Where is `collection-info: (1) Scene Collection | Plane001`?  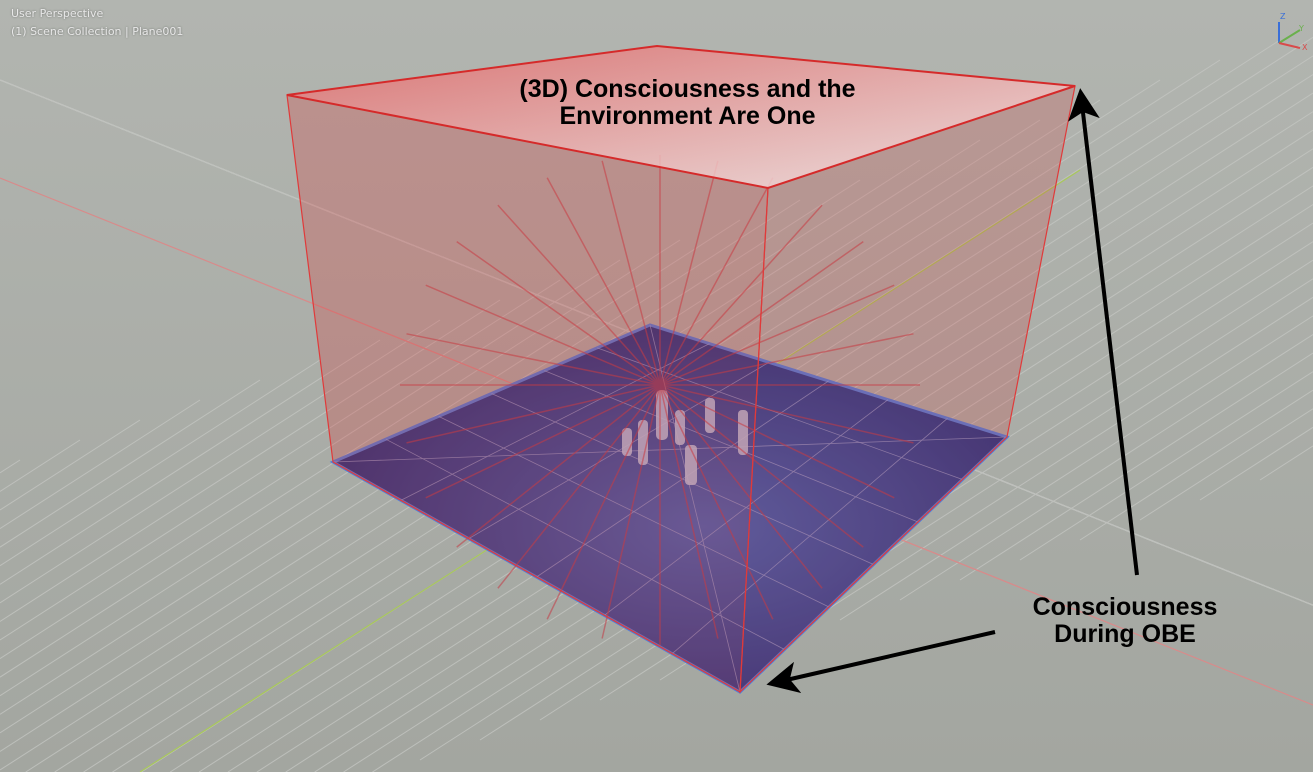 collection-info: (1) Scene Collection | Plane001 is located at coordinates (97, 31).